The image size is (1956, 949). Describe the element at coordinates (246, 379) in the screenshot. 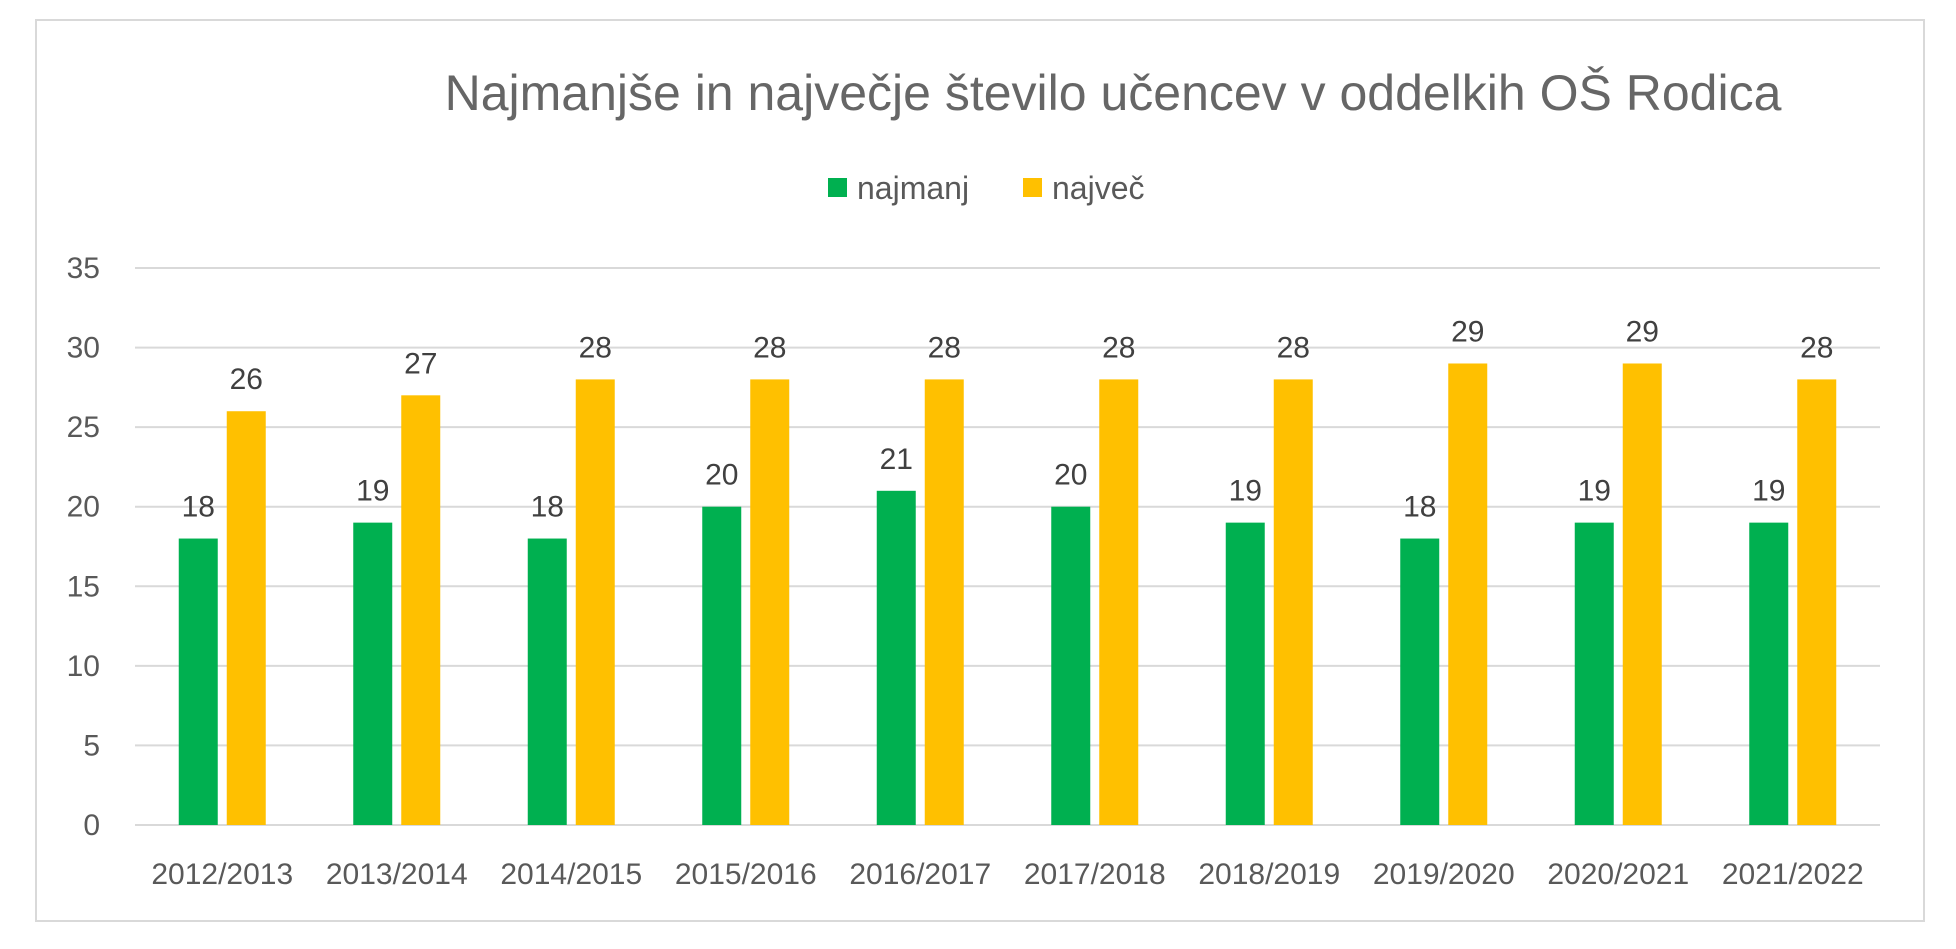

I see `data-label: 26` at that location.